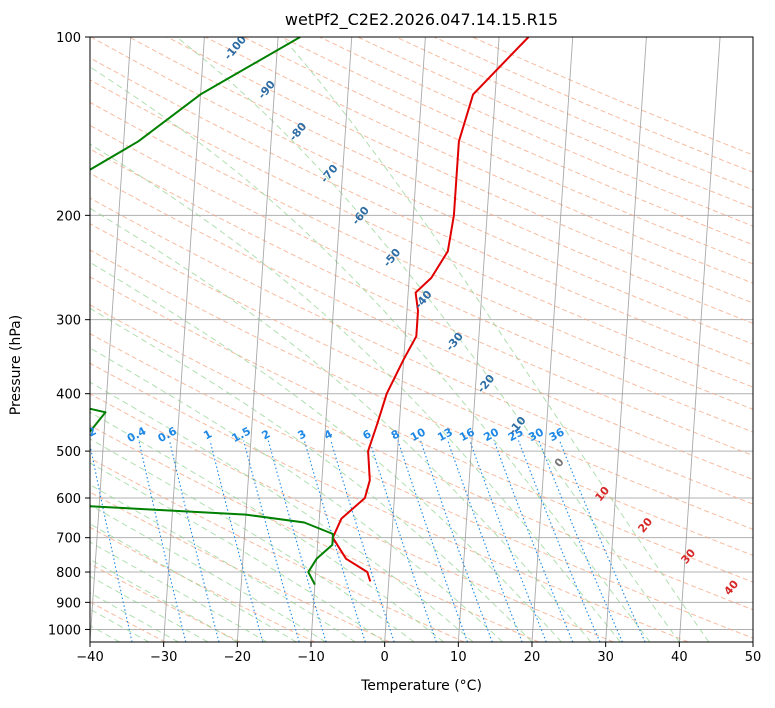 This screenshot has width=775, height=708. What do you see at coordinates (421, 686) in the screenshot?
I see `x-axis-label: Temperature (°C)` at bounding box center [421, 686].